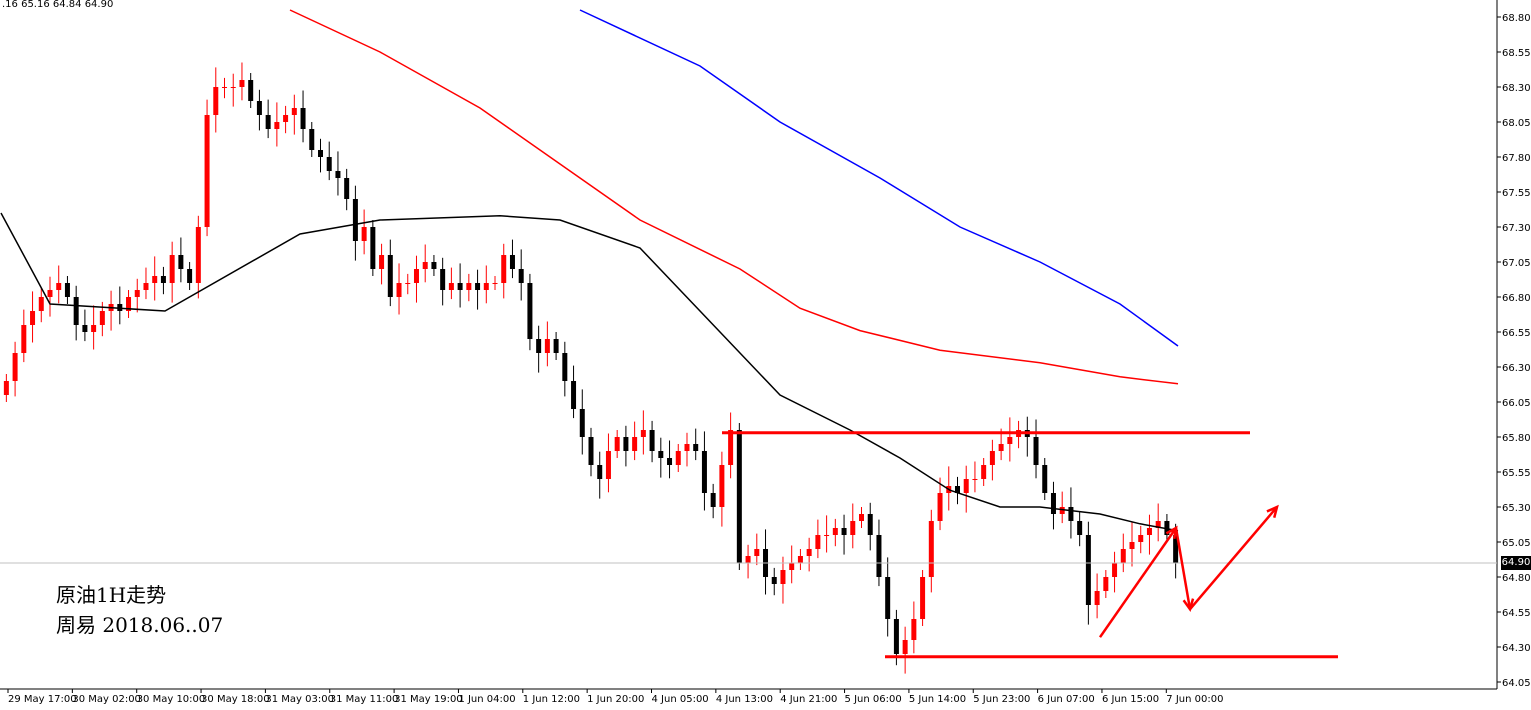 The image size is (1531, 710). What do you see at coordinates (364, 699) in the screenshot?
I see `x-tick-label: 31 May 11:00` at bounding box center [364, 699].